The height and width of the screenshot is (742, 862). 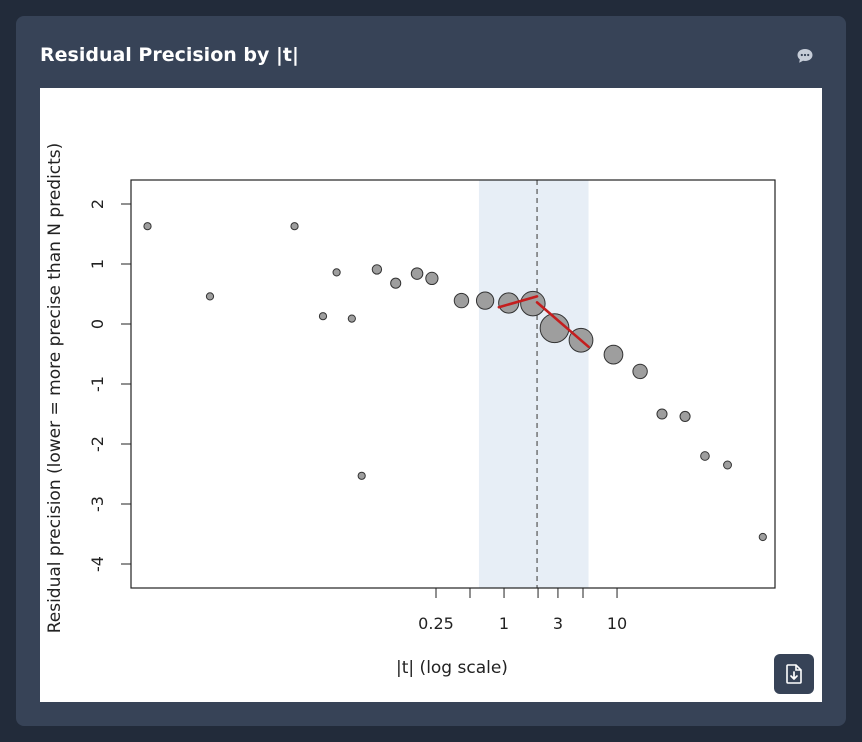 I want to click on y-tick-label-1: 1, so click(x=97, y=264).